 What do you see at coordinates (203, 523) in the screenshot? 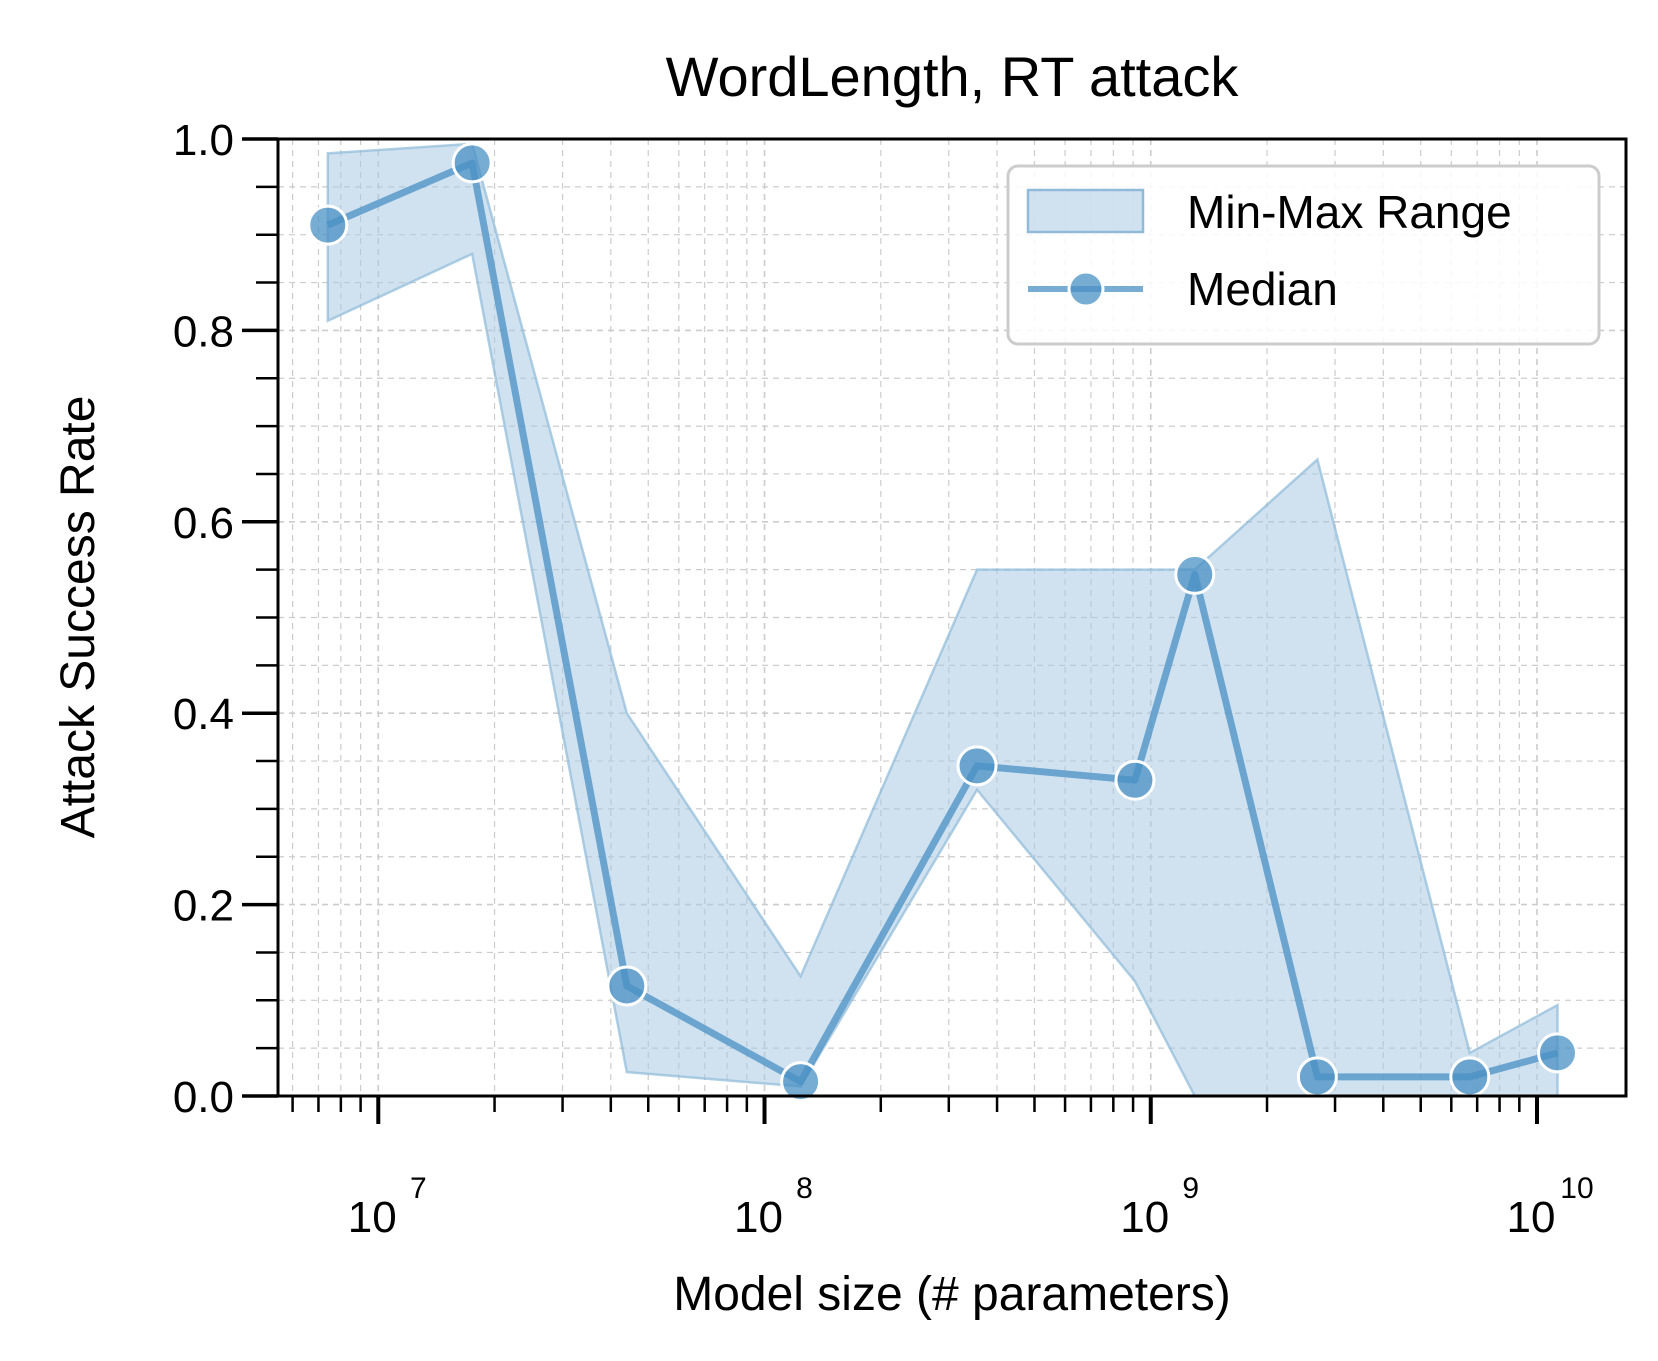
I see `y-tick-label: 0.6` at bounding box center [203, 523].